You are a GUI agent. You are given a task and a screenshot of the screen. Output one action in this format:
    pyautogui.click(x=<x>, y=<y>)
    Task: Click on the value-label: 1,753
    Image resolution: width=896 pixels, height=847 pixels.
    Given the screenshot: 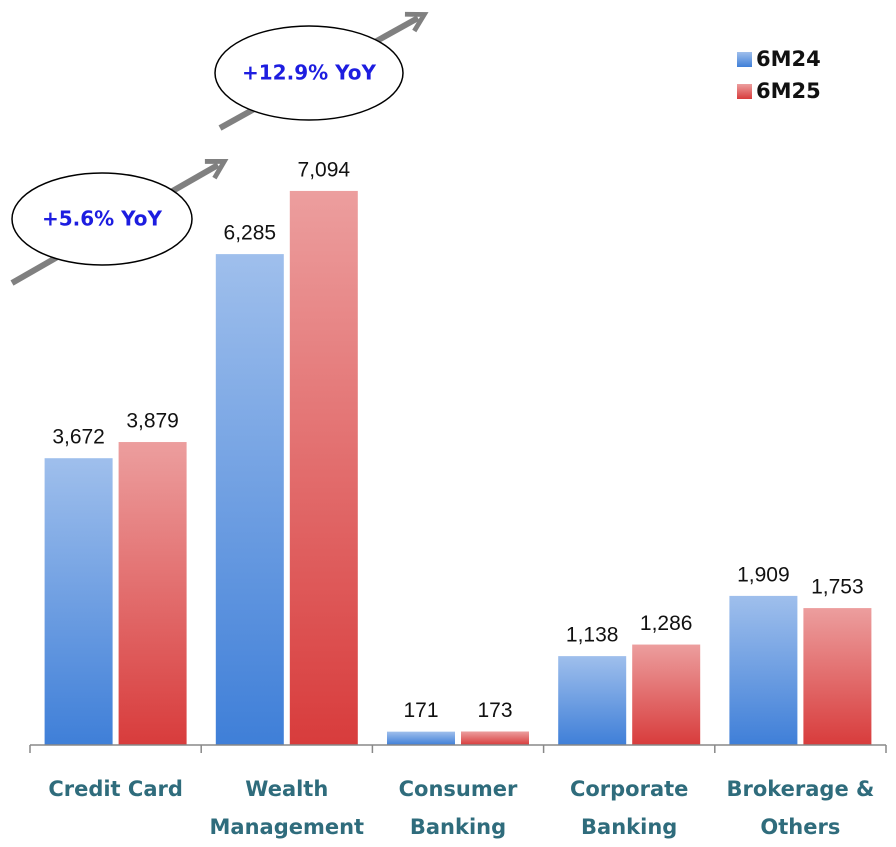 What is the action you would take?
    pyautogui.click(x=837, y=587)
    